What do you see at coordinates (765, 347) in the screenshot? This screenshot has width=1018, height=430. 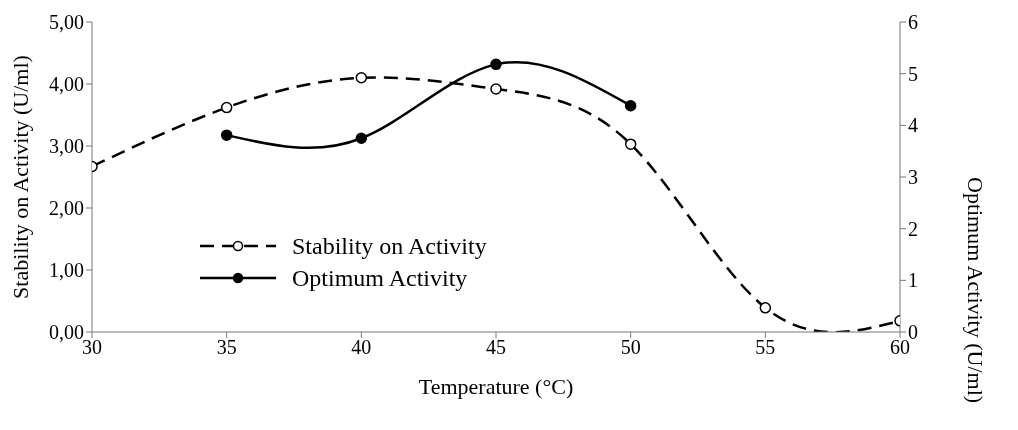 I see `x-tick-label: 55` at bounding box center [765, 347].